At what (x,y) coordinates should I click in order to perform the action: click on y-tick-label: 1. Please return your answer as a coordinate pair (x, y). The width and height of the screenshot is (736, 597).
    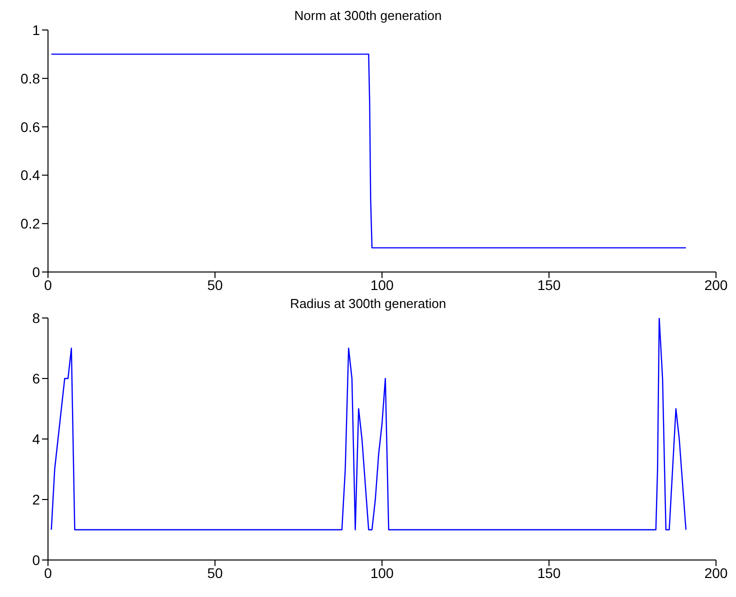
    Looking at the image, I should click on (36, 30).